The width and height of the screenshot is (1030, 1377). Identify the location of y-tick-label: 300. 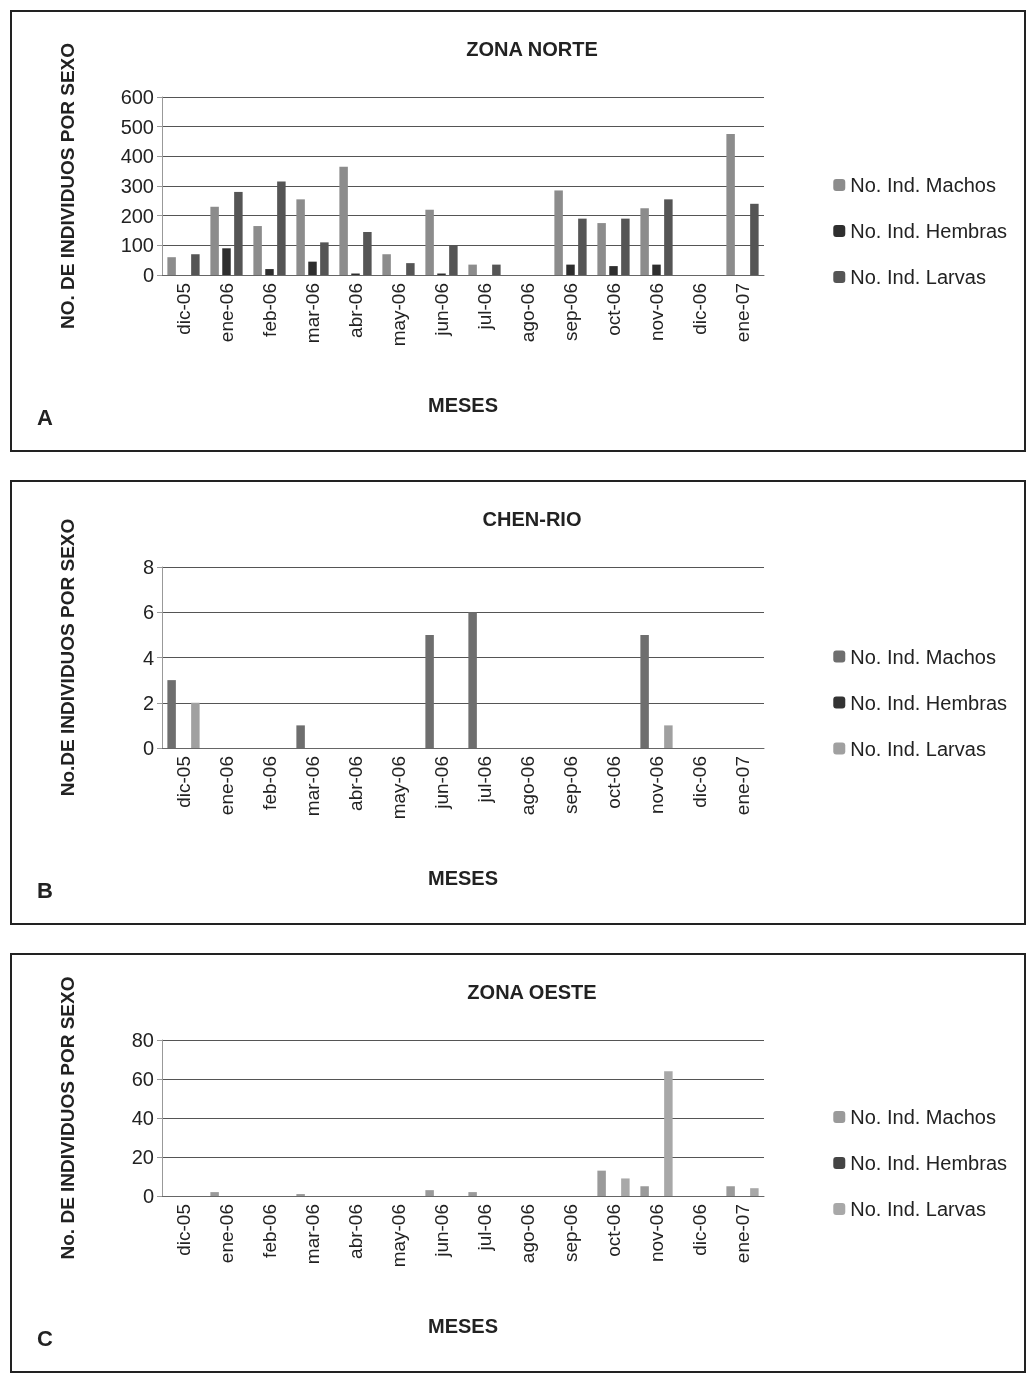
(137, 186).